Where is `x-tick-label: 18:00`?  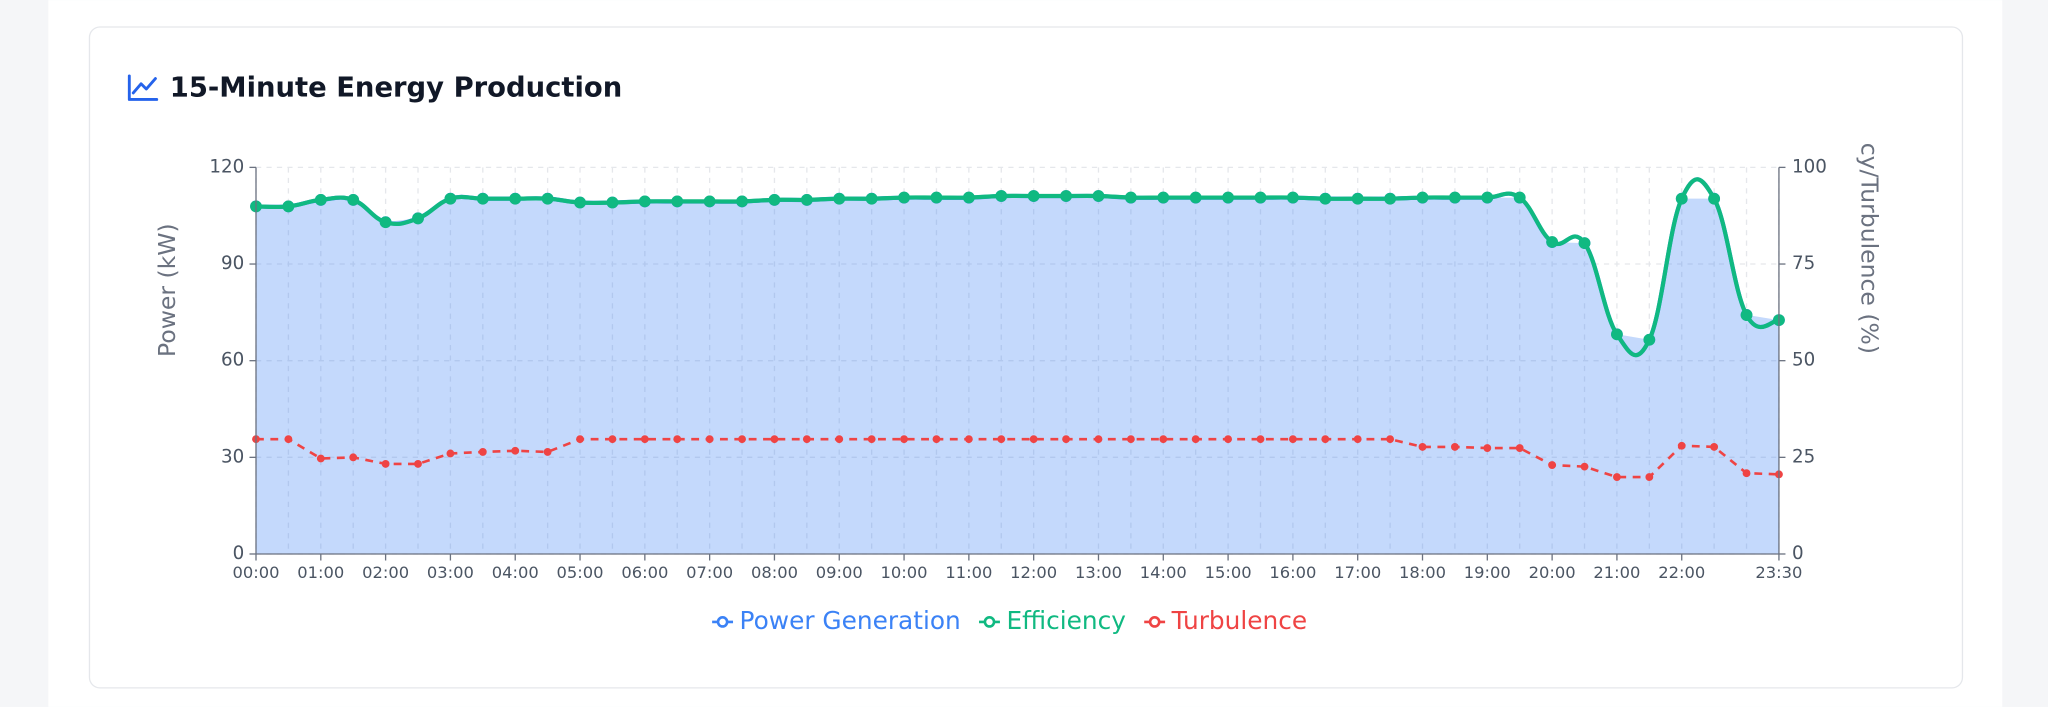
x-tick-label: 18:00 is located at coordinates (1422, 572).